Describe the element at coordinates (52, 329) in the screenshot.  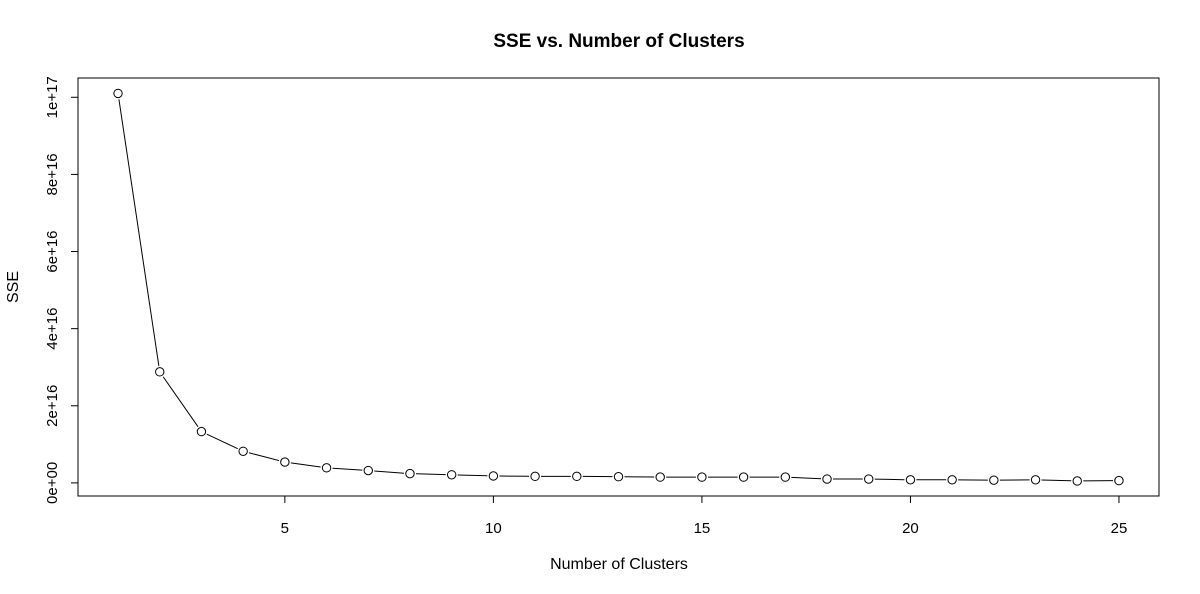
I see `y-tick-label: 4e+16` at that location.